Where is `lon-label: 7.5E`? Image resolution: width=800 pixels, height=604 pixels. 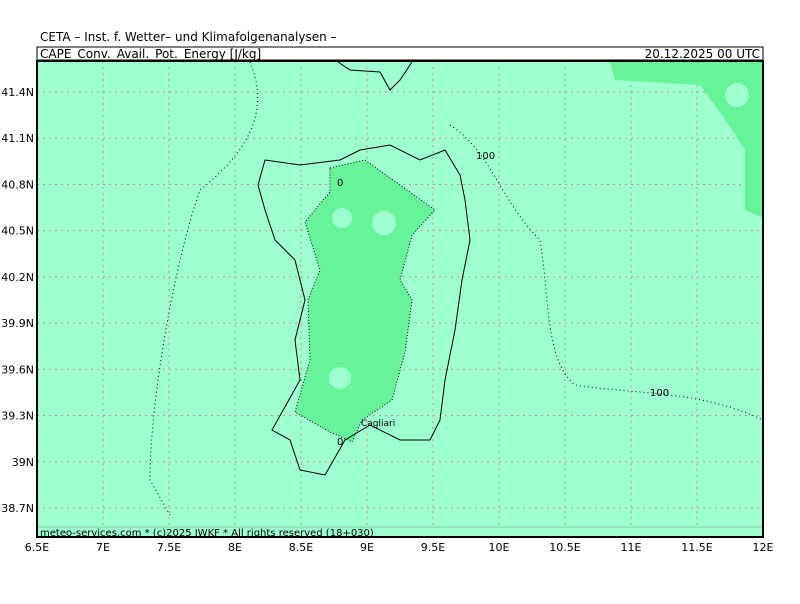 lon-label: 7.5E is located at coordinates (169, 547).